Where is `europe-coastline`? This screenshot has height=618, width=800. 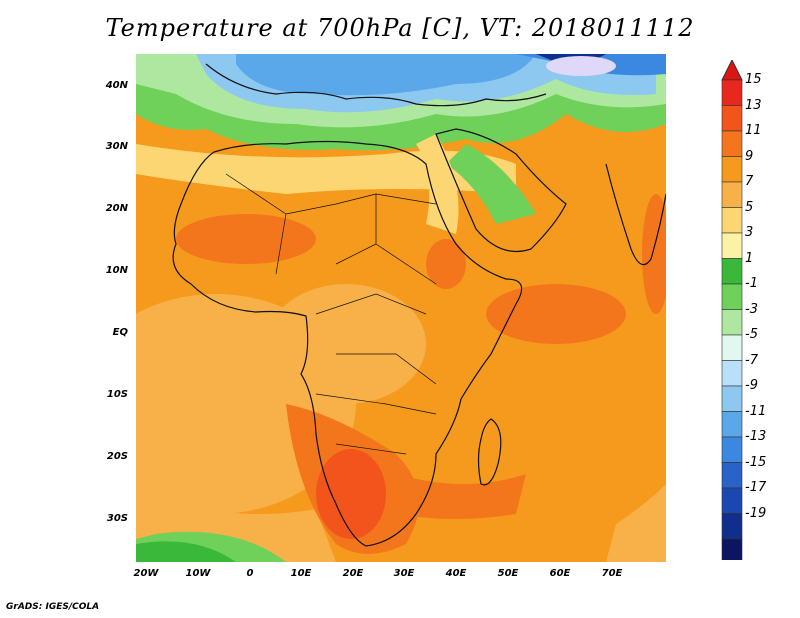
europe-coastline is located at coordinates (376, 85).